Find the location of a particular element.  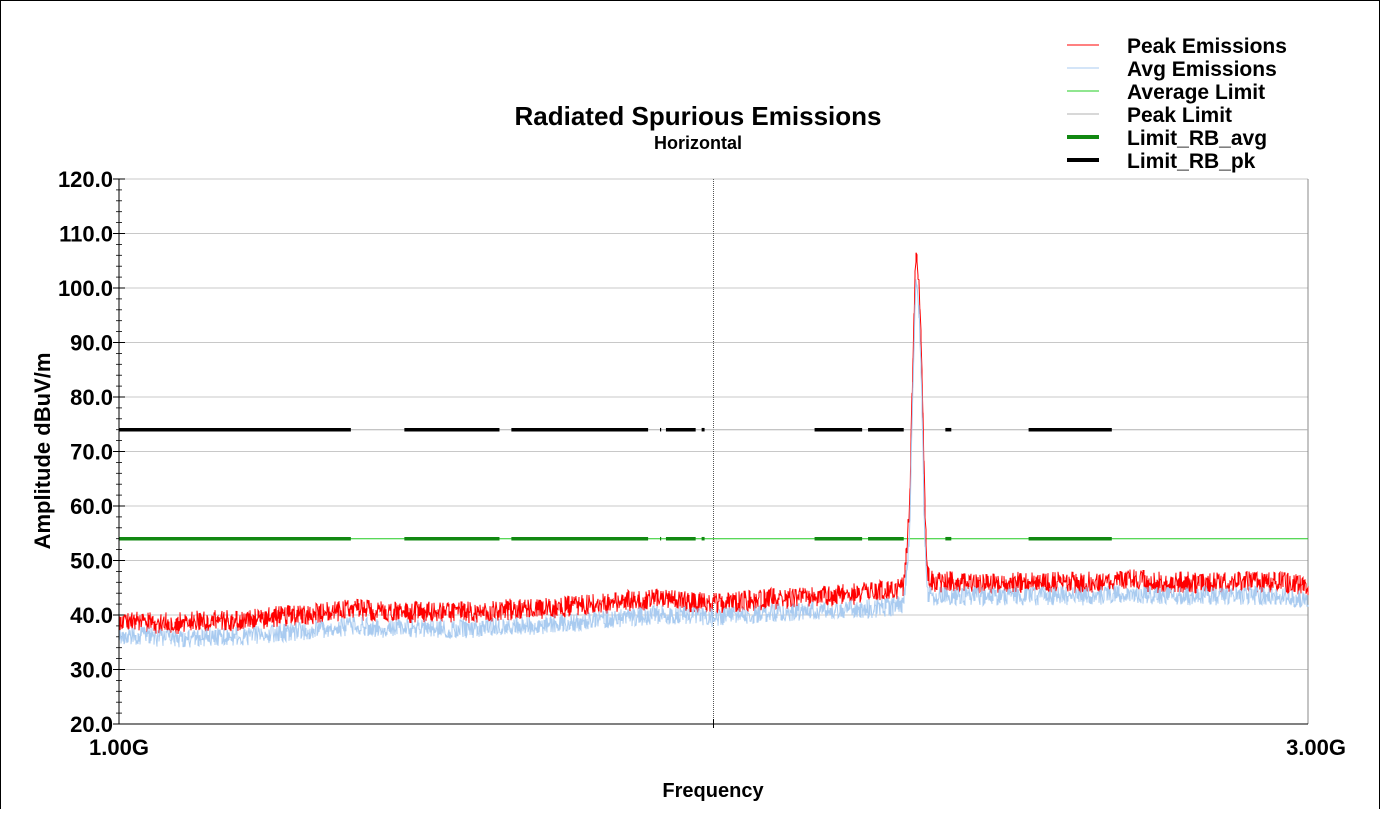

x-axis-label: Frequency is located at coordinates (713, 791).